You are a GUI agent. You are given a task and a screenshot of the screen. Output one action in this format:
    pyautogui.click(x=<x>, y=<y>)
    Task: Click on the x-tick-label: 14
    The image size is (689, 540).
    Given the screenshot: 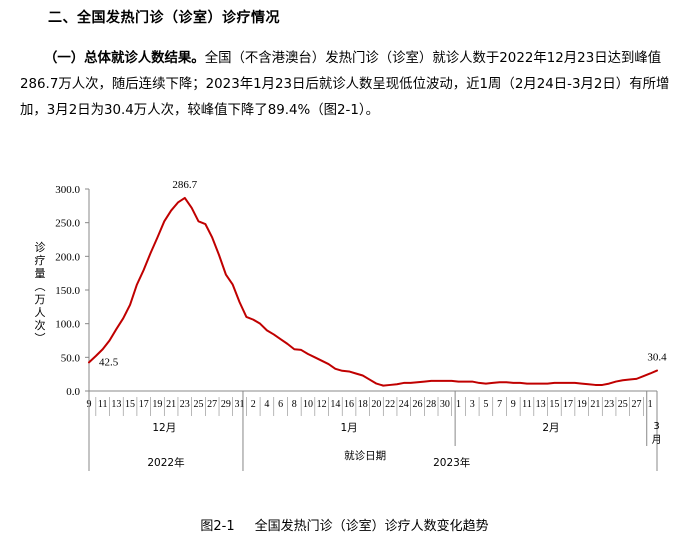 What is the action you would take?
    pyautogui.click(x=335, y=404)
    